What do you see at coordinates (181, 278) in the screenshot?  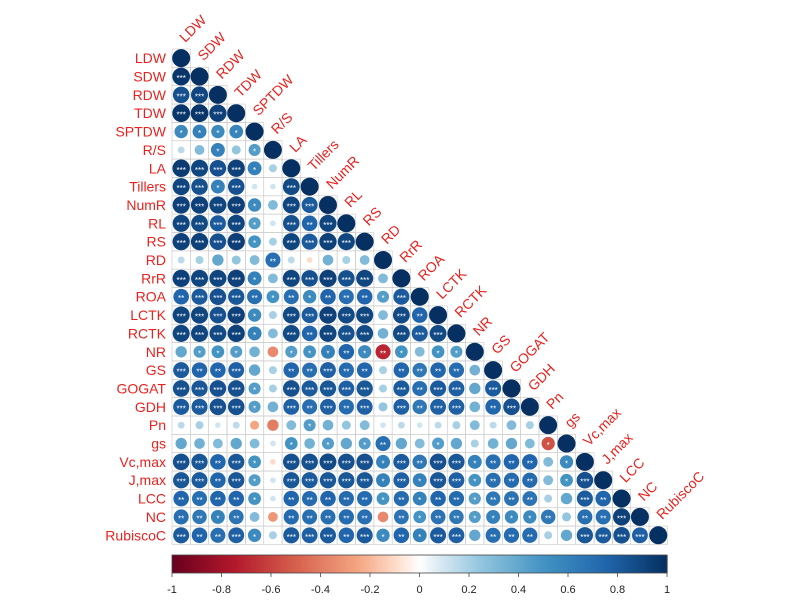 I see `correlation-circle-RrR-LDW` at bounding box center [181, 278].